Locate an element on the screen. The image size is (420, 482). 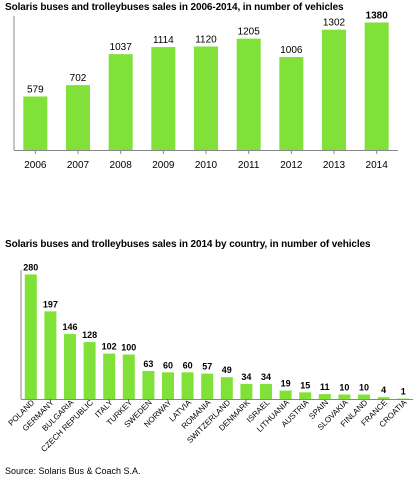
chart-1-value-label: 1380 is located at coordinates (377, 15).